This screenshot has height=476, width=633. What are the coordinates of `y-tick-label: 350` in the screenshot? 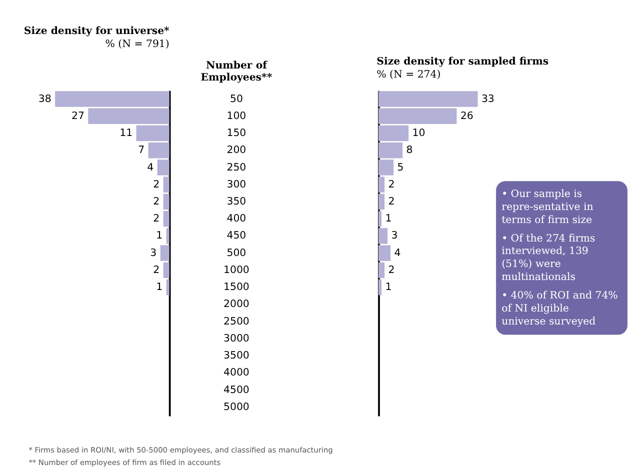 It's located at (236, 202).